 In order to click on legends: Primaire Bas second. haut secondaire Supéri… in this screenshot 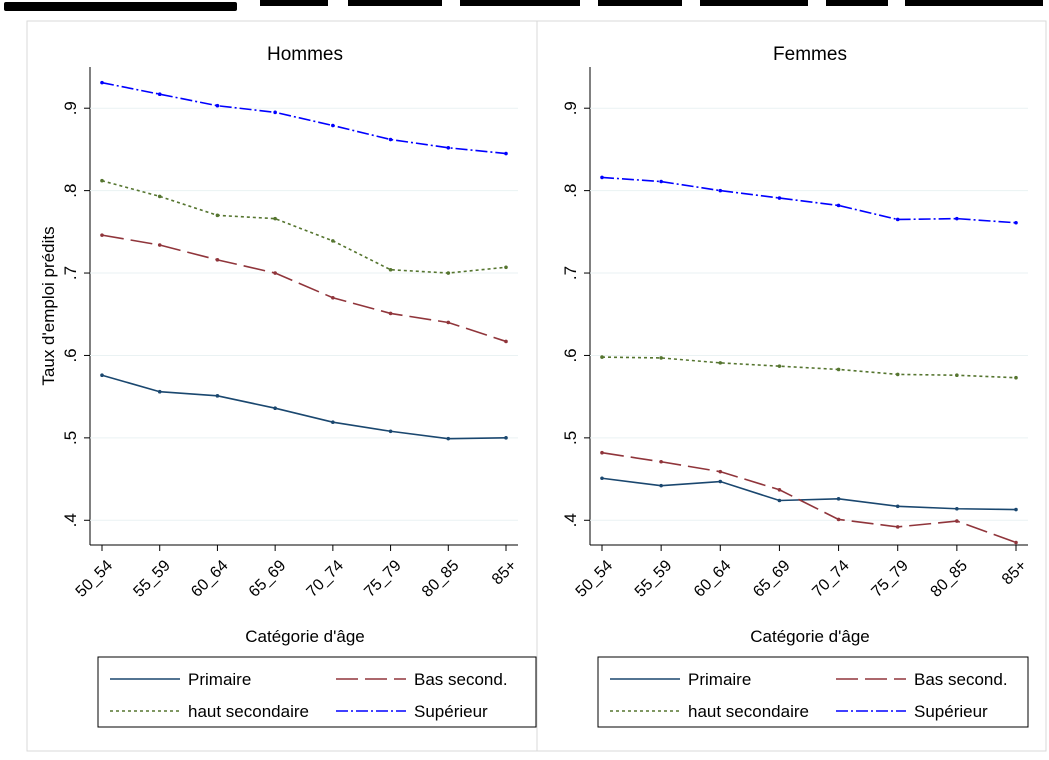, I will do `click(563, 692)`.